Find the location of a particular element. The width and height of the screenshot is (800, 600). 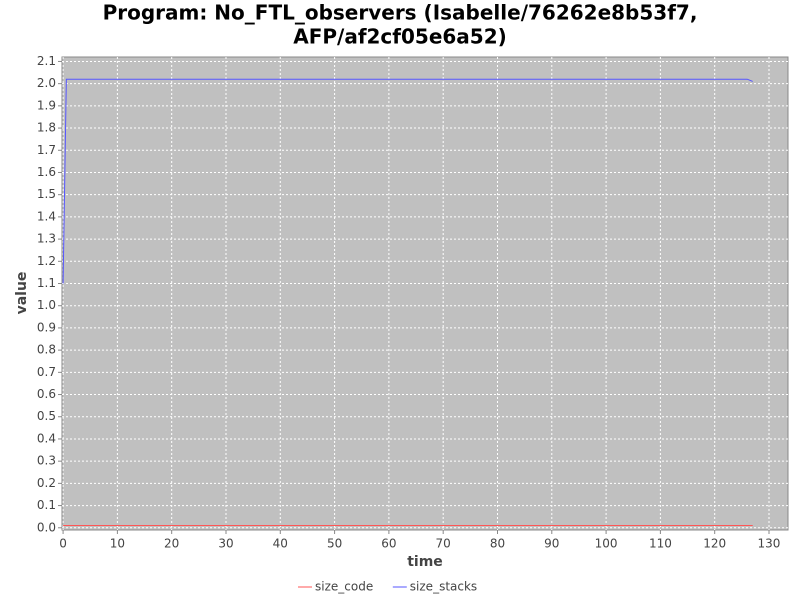

y-tick-label: 0.7 is located at coordinates (46, 372).